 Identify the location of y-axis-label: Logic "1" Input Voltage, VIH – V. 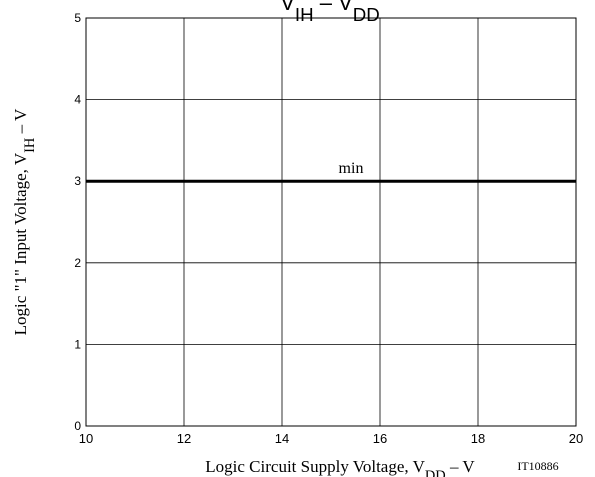
(24, 221).